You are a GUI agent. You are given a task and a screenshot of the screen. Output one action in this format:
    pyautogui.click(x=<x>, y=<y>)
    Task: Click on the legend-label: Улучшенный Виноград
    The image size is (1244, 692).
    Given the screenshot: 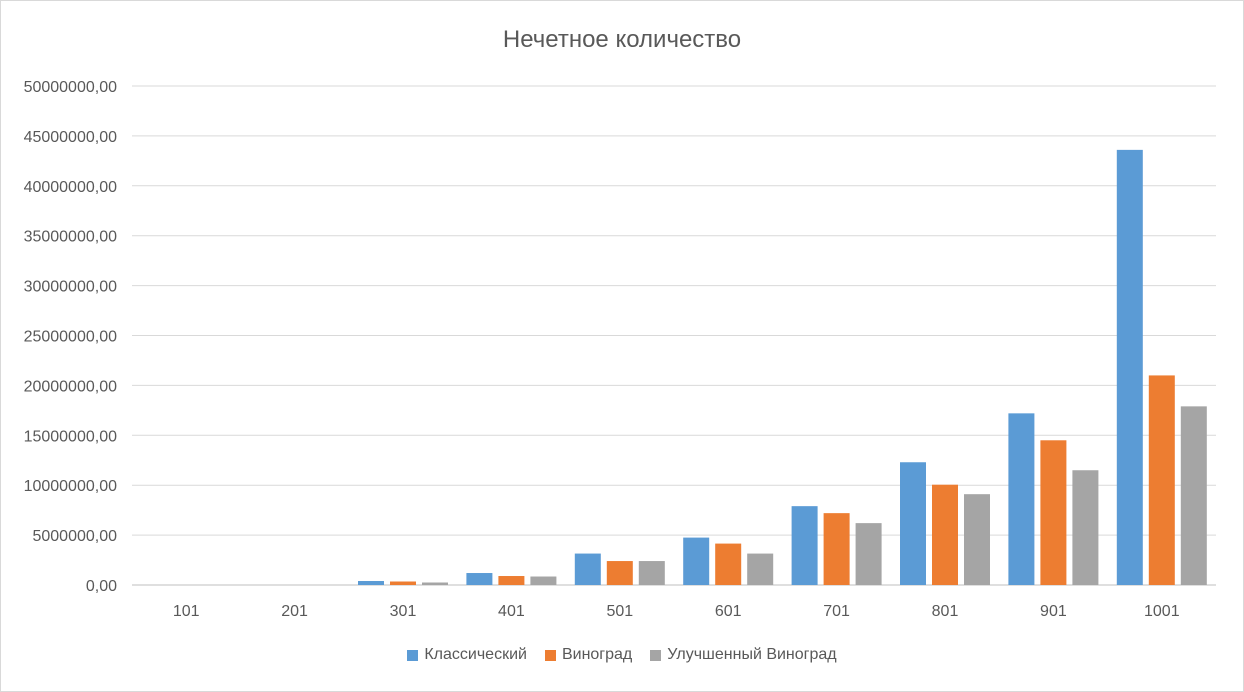 What is the action you would take?
    pyautogui.click(x=752, y=654)
    